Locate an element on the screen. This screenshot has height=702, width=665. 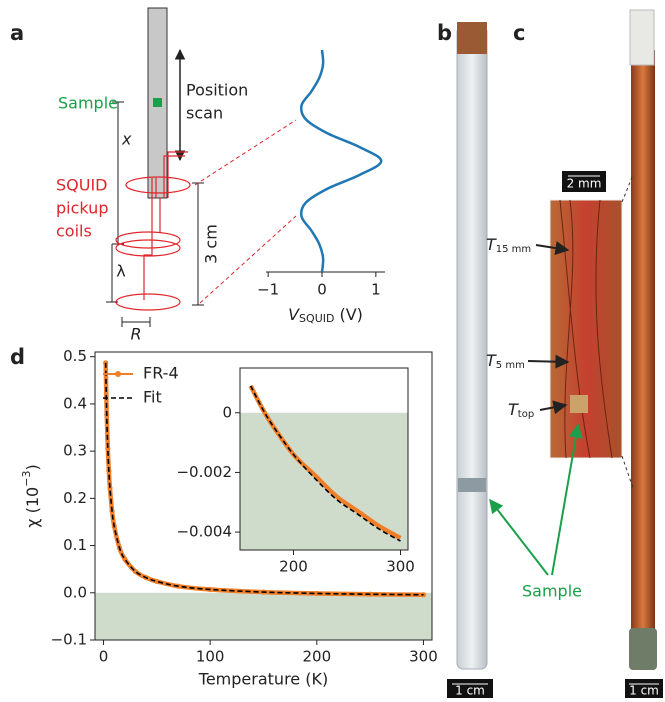
zoom-photo is located at coordinates (586, 329).